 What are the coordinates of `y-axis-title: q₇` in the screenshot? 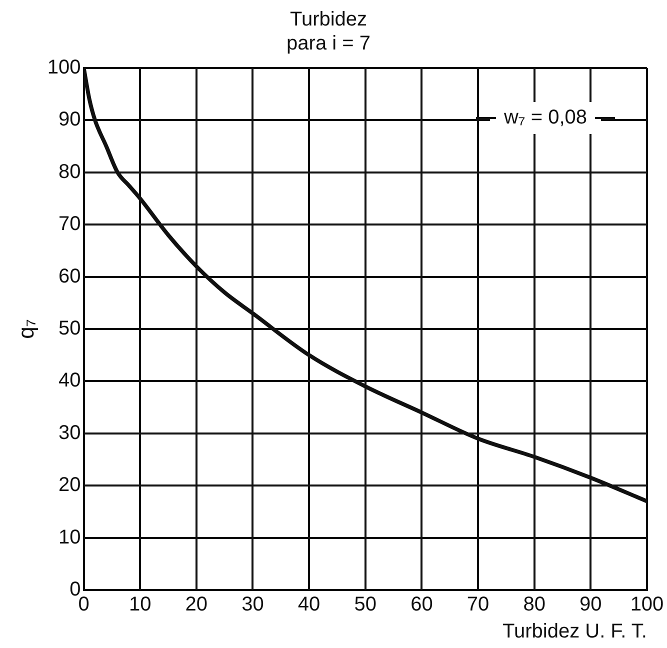 It's located at (25, 329).